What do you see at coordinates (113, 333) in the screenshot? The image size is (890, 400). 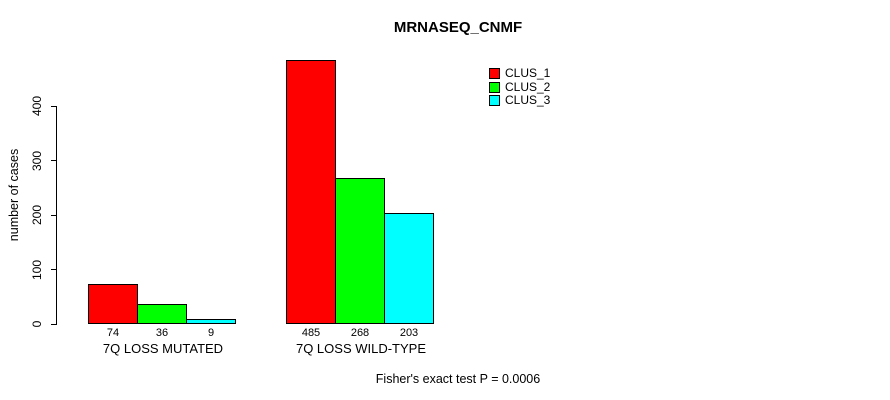 I see `bar-value-label: 74` at bounding box center [113, 333].